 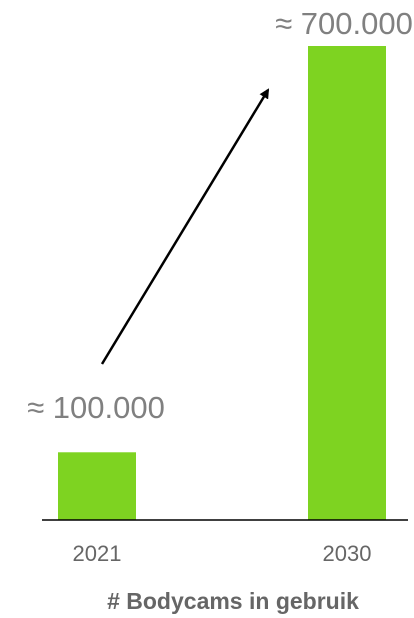 What do you see at coordinates (344, 23) in the screenshot?
I see `value-label-2030: ≈ 700.000` at bounding box center [344, 23].